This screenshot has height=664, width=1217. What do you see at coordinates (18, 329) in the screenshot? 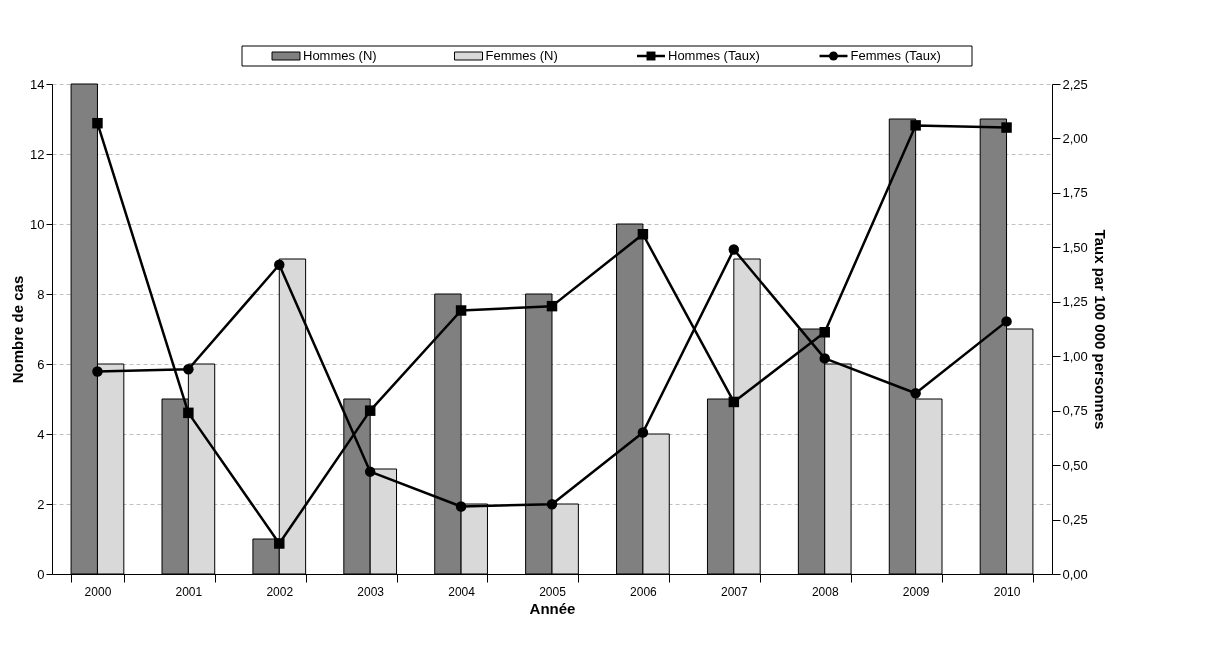
I see `y-axis-title: Nombre de cas` at bounding box center [18, 329].